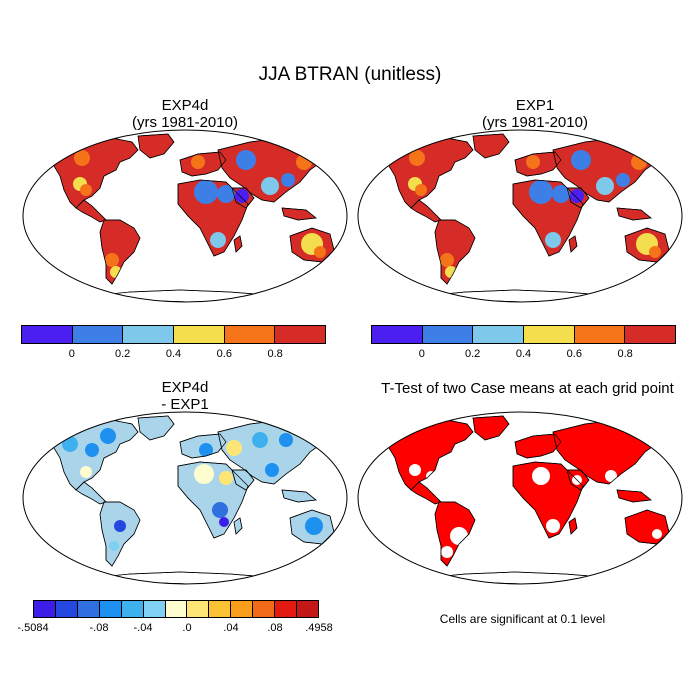 The image size is (700, 700). I want to click on map-difference, so click(185, 498).